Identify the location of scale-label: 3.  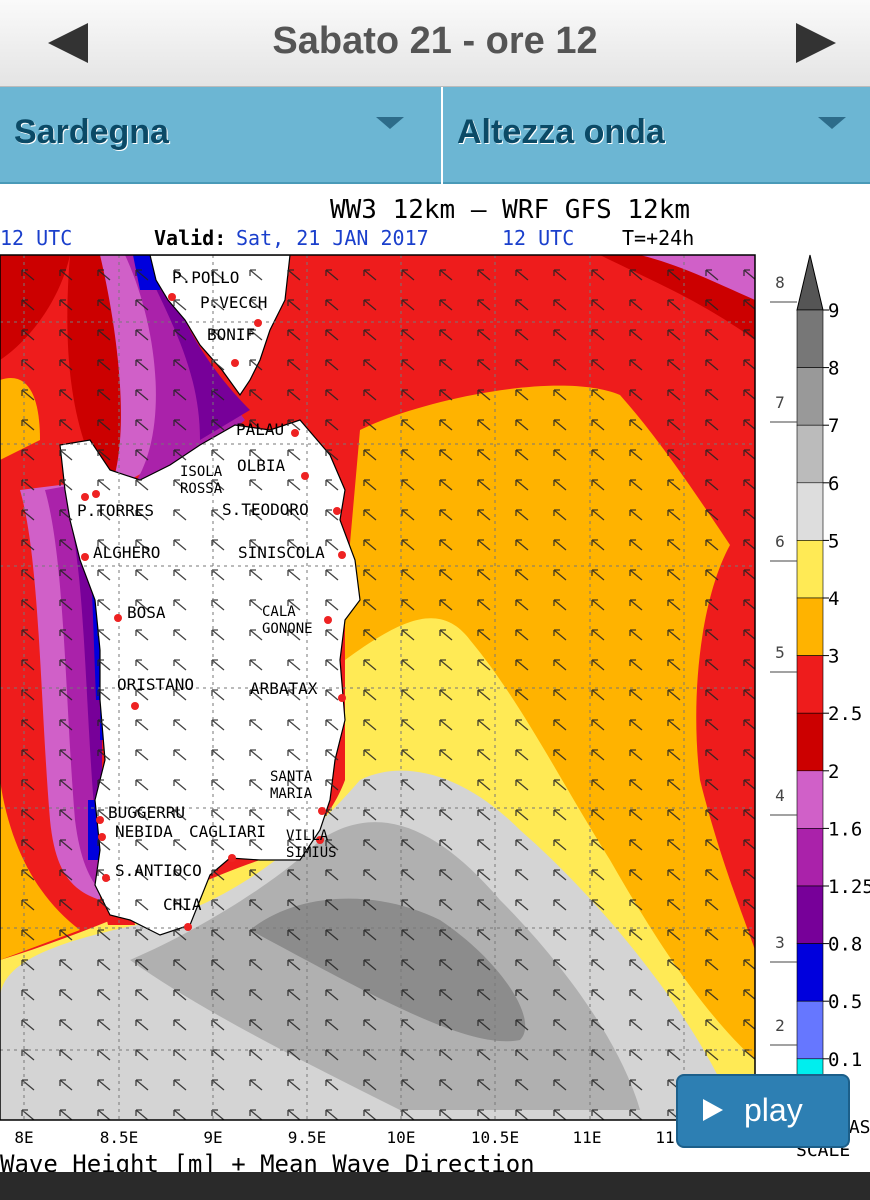
(833, 657).